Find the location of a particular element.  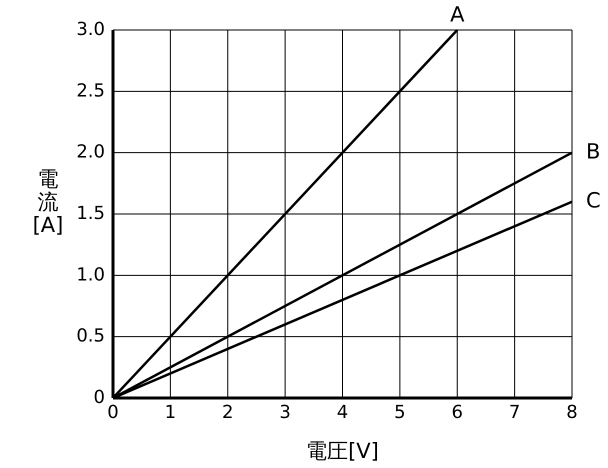

x-tick-label: 4 is located at coordinates (342, 412).